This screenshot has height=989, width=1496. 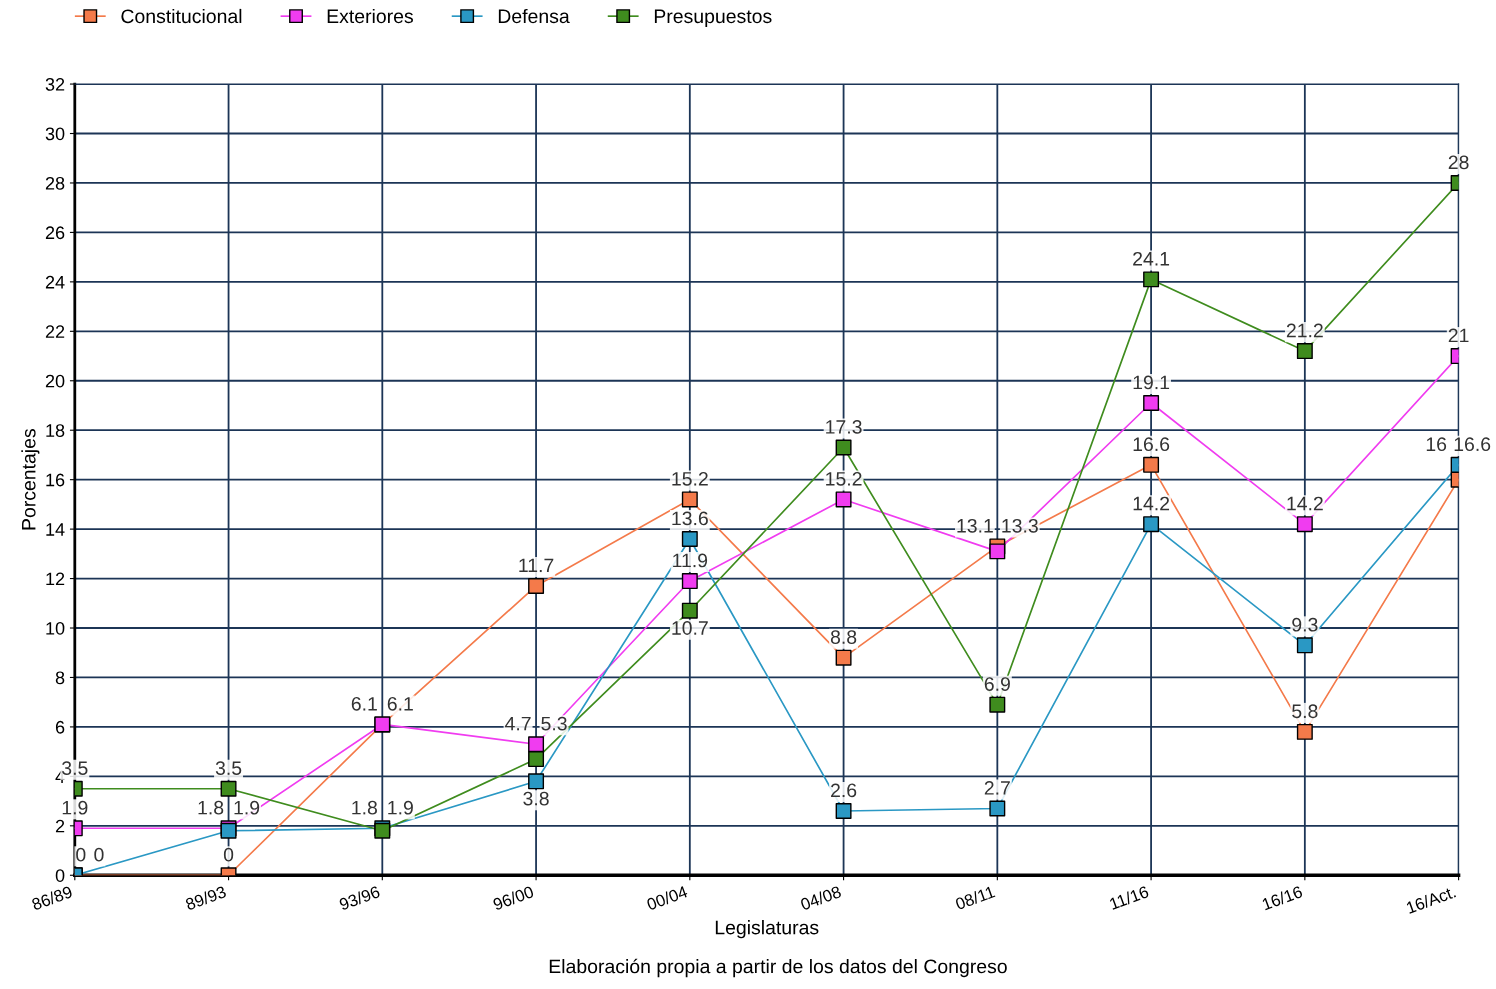 I want to click on x-axis-title: Legislaturas, so click(x=767, y=929).